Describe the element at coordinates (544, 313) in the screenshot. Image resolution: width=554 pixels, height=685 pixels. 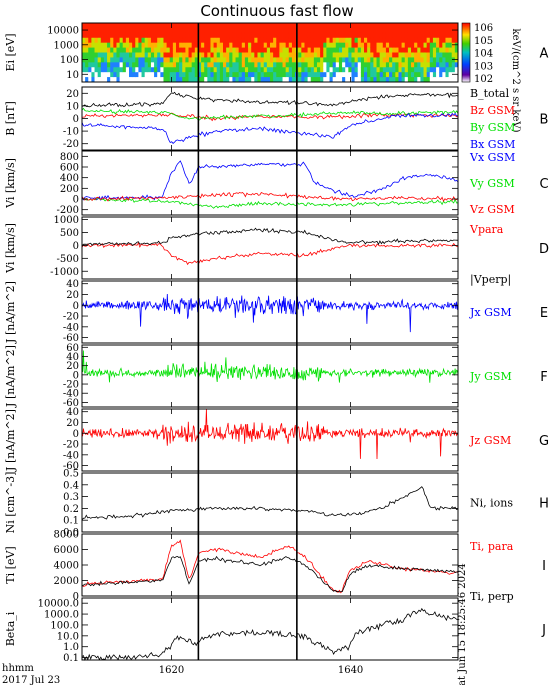
I see `panel-letter: E` at that location.